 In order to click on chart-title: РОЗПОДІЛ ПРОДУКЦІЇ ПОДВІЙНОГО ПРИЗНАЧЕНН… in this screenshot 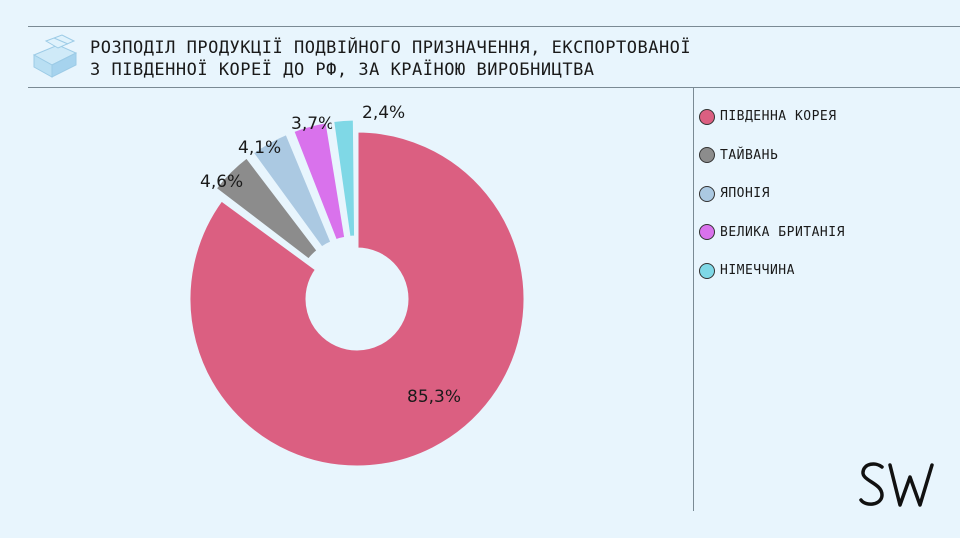, I will do `click(391, 59)`.